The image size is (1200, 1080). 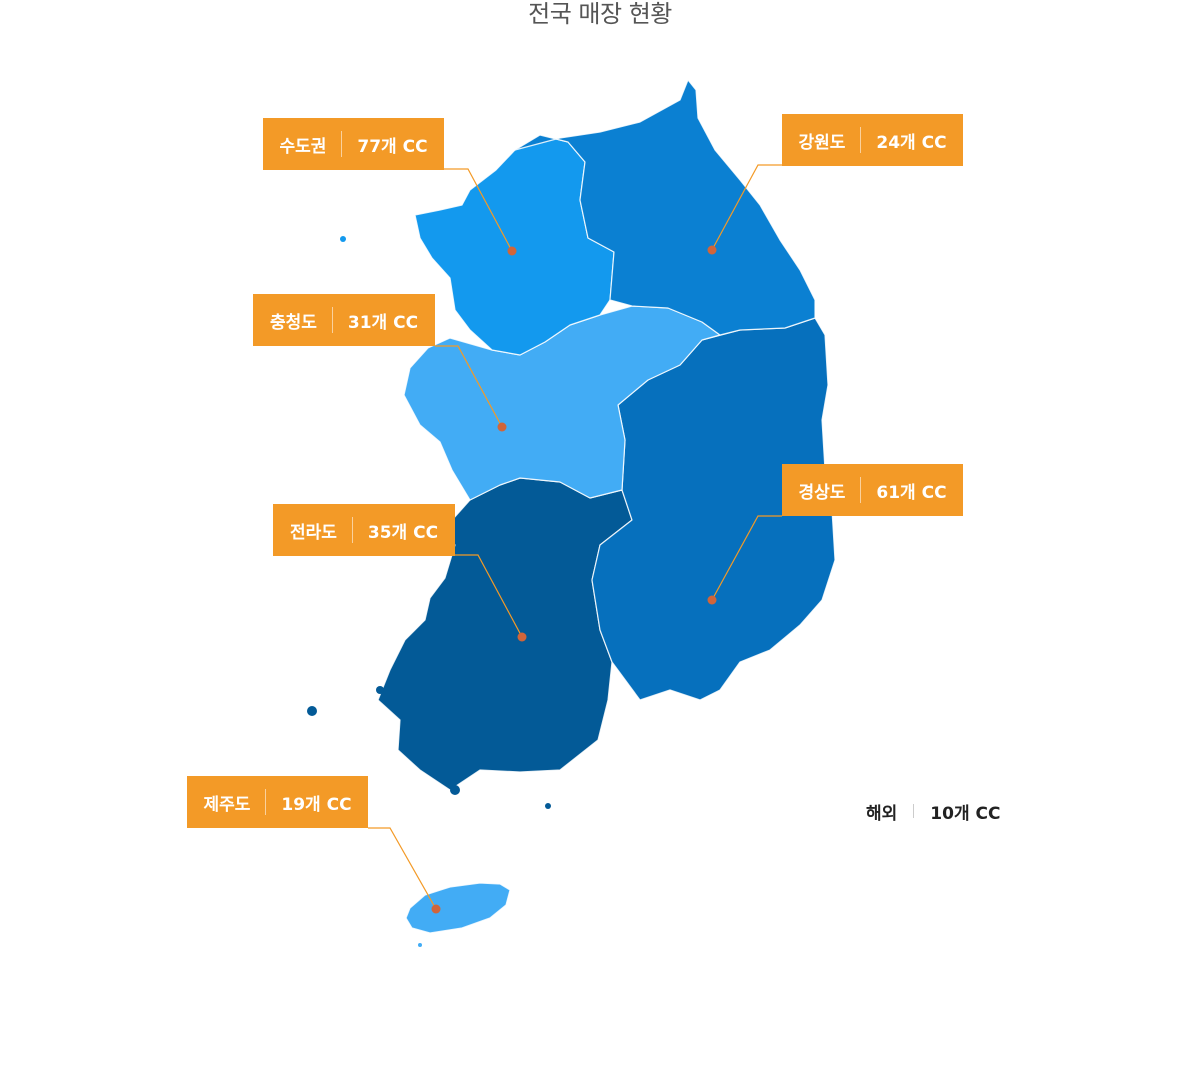 I want to click on location-dot-jeolla, so click(x=522, y=637).